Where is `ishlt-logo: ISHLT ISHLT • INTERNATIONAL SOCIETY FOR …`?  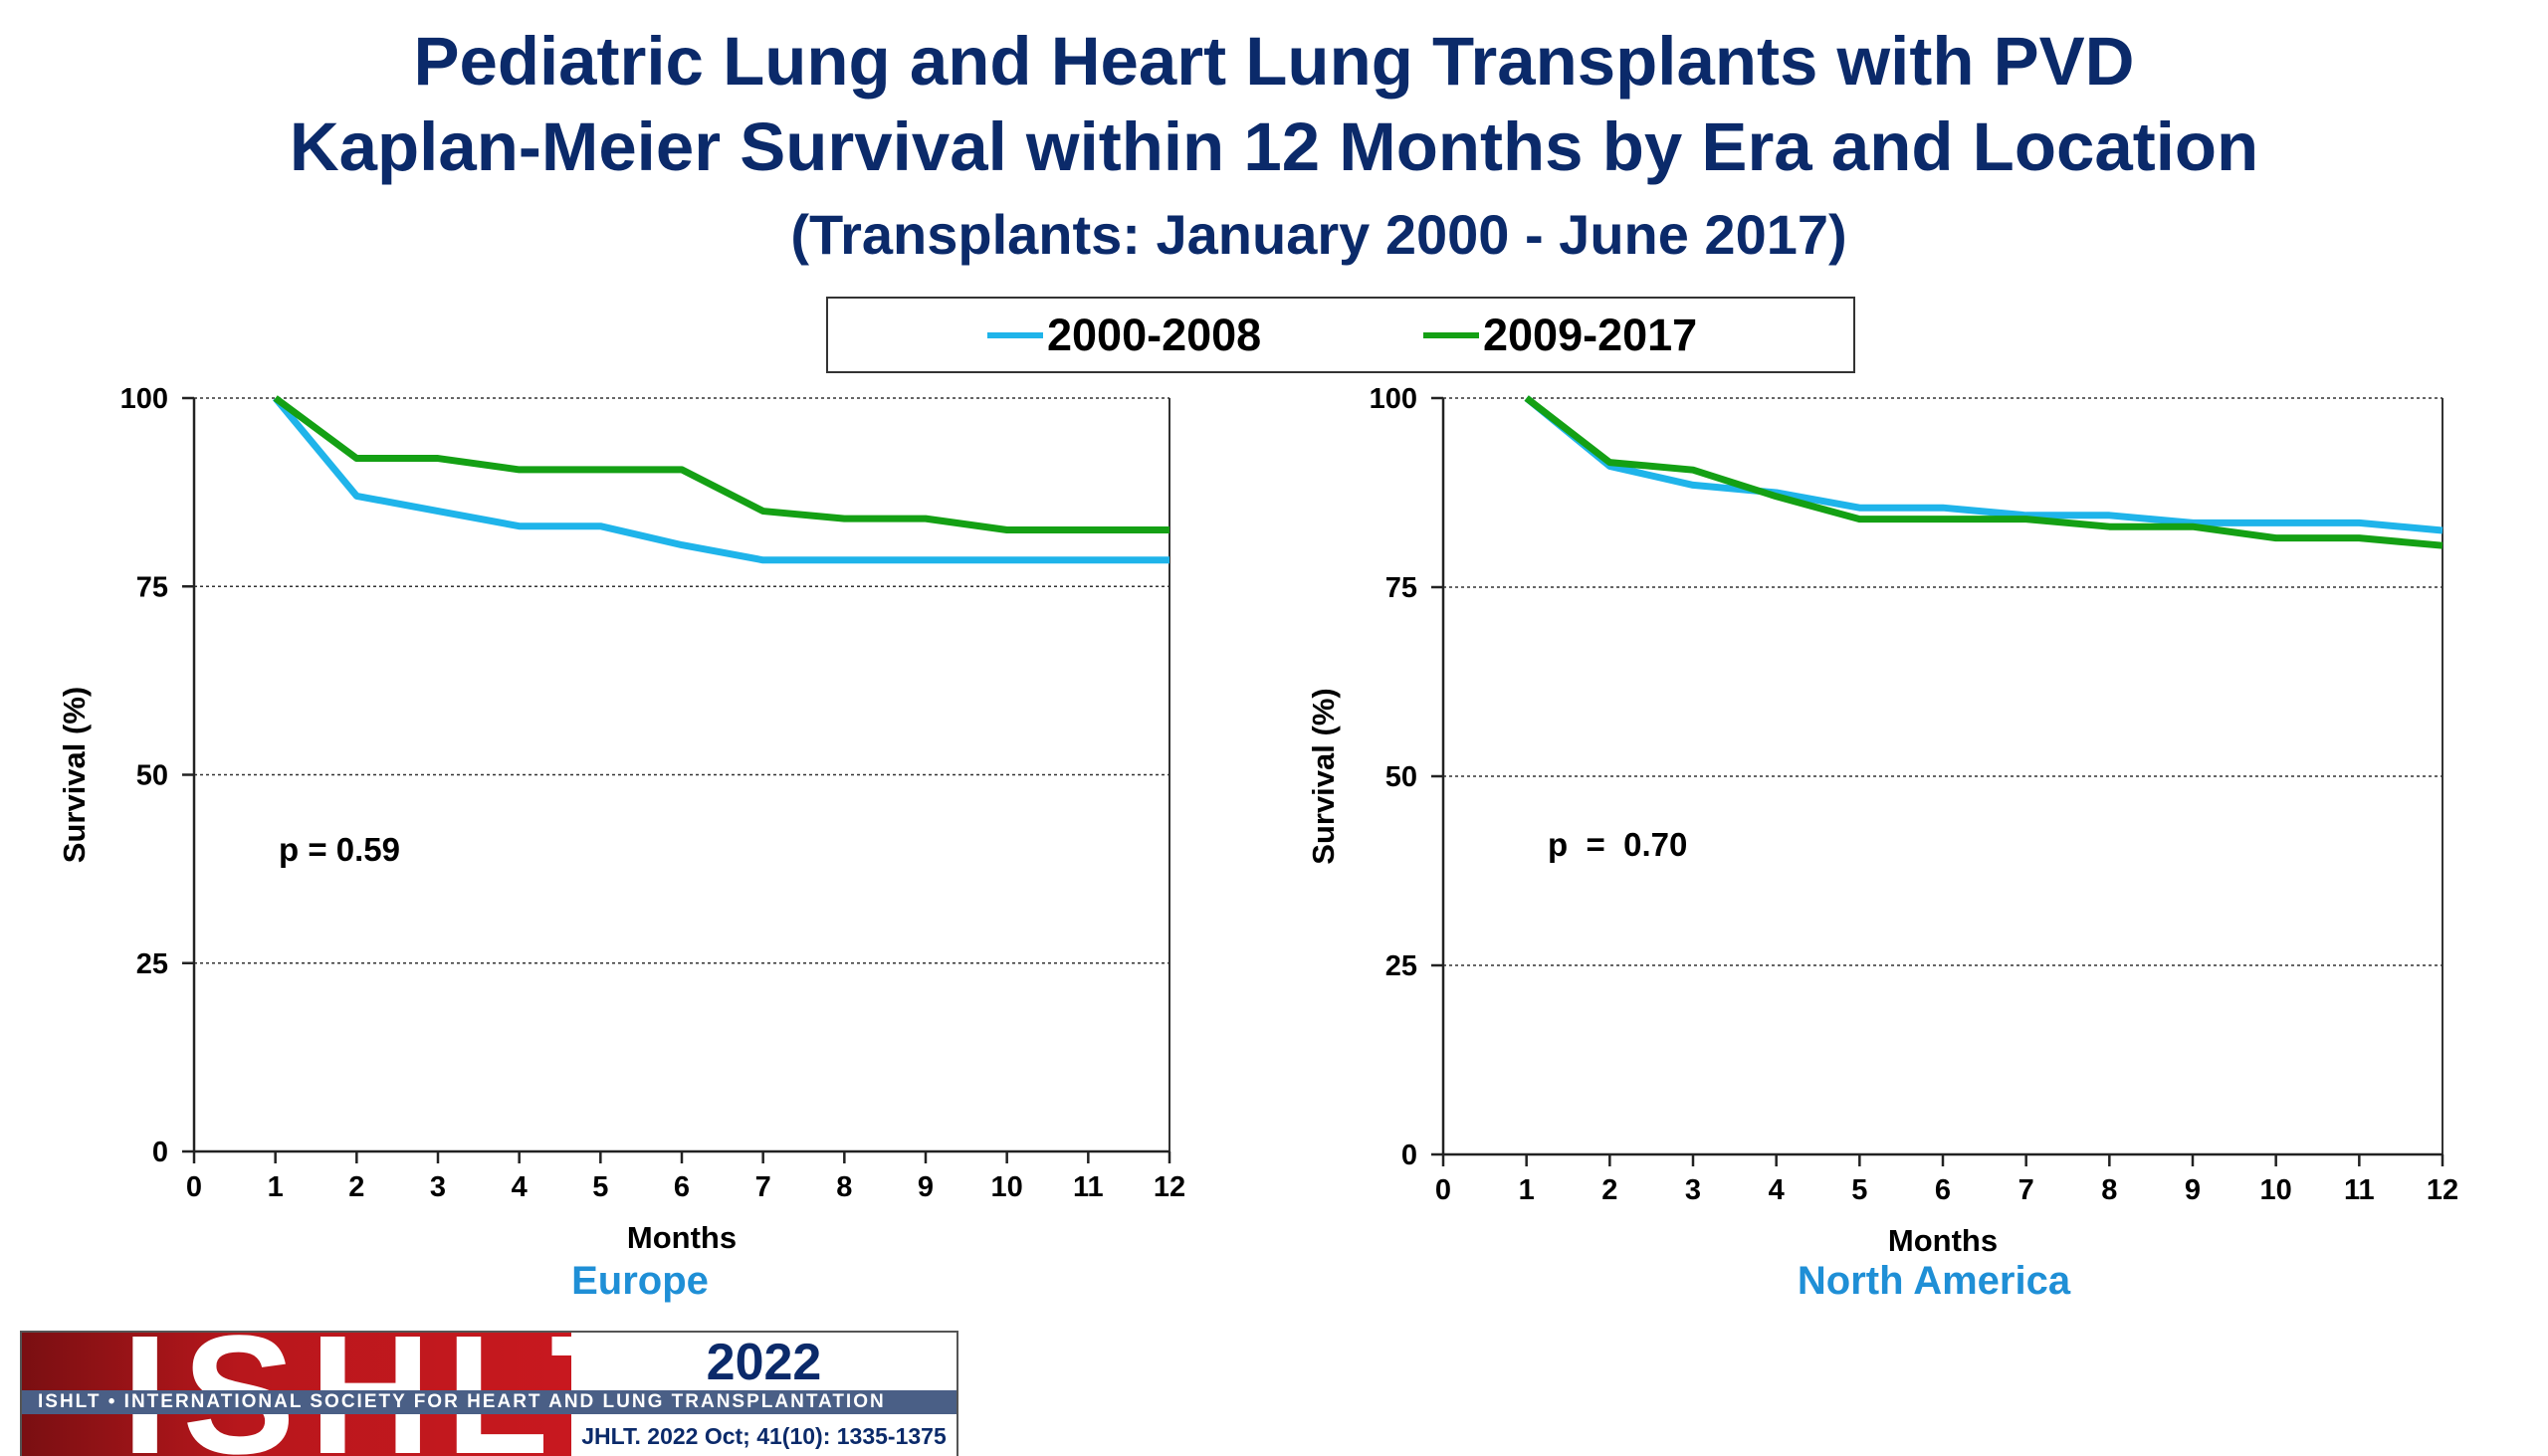
ishlt-logo: ISHLT ISHLT • INTERNATIONAL SOCIETY FOR … is located at coordinates (489, 1393).